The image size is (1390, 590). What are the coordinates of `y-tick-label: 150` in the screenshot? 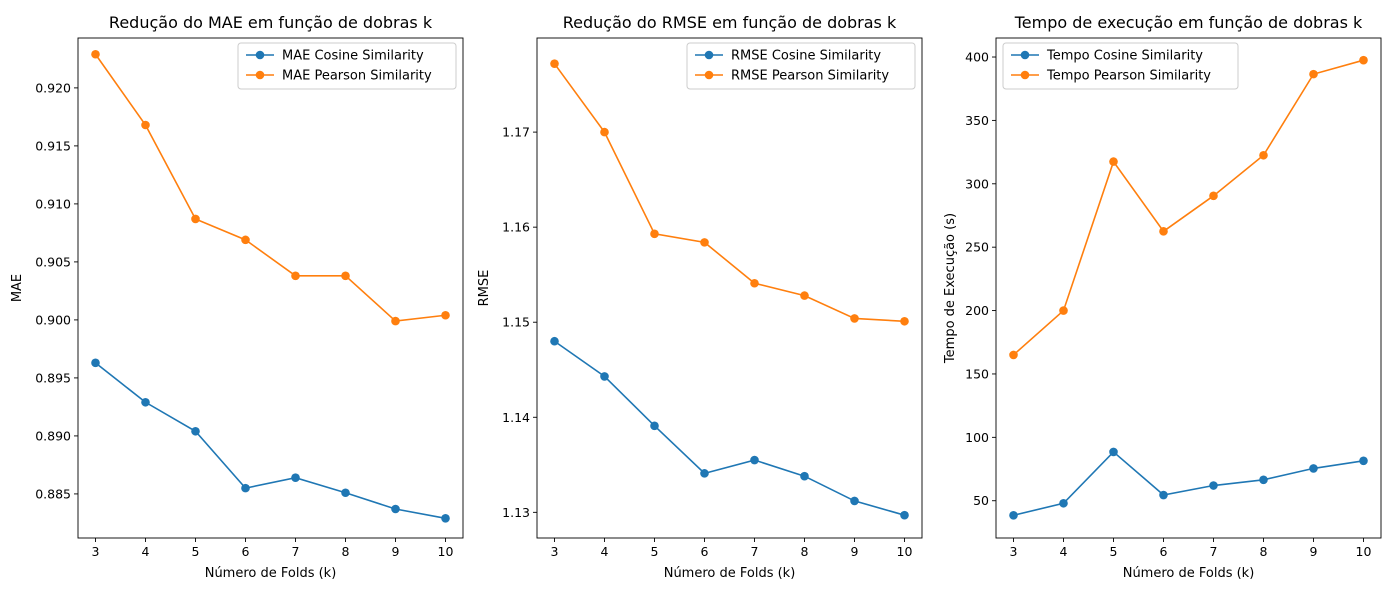 It's located at (977, 373).